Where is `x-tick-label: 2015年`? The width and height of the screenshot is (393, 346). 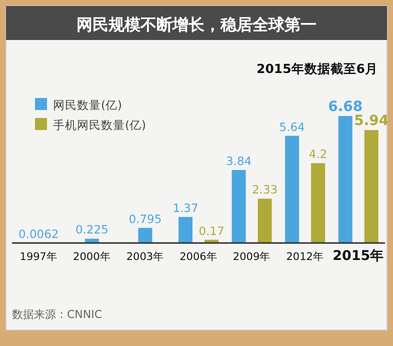
x-tick-label: 2015年 is located at coordinates (358, 256).